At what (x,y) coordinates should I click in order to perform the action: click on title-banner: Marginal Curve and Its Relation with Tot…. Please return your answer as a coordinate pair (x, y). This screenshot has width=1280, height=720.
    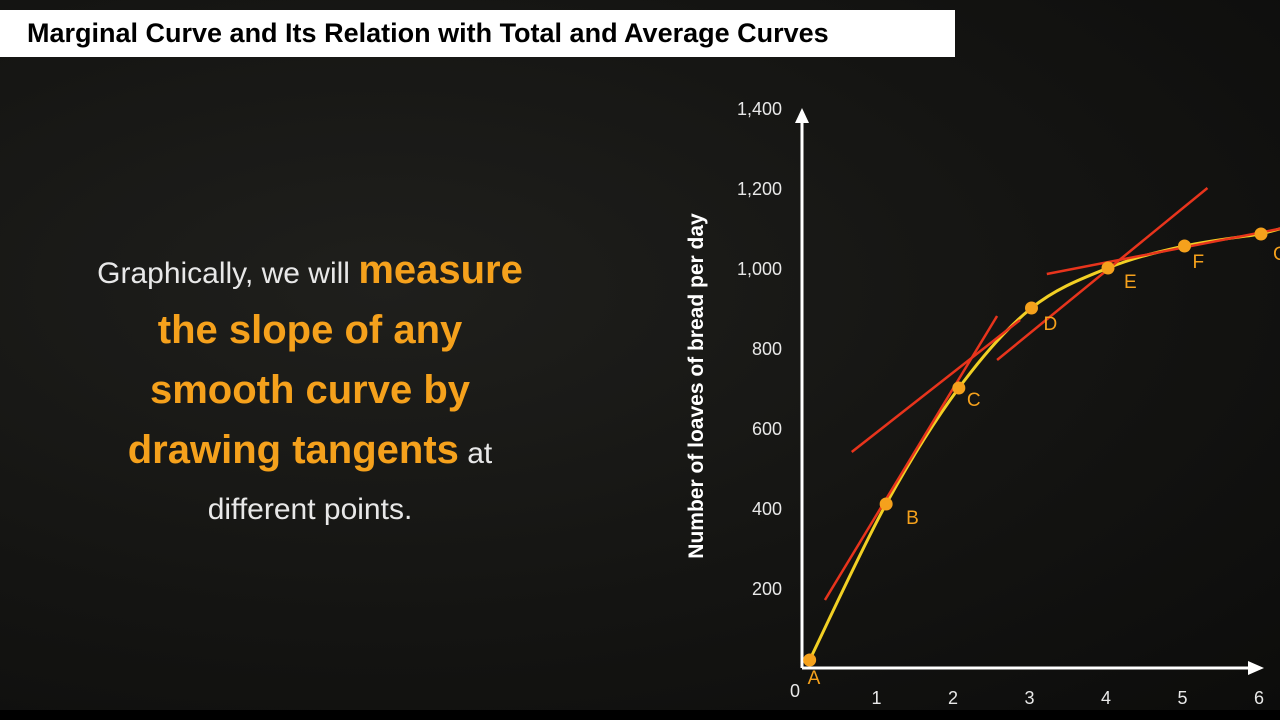
    Looking at the image, I should click on (477, 33).